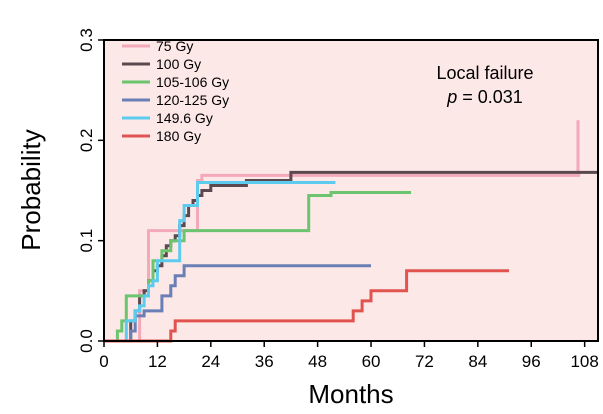 The height and width of the screenshot is (414, 603). Describe the element at coordinates (317, 361) in the screenshot. I see `x-tick-label: 48` at that location.